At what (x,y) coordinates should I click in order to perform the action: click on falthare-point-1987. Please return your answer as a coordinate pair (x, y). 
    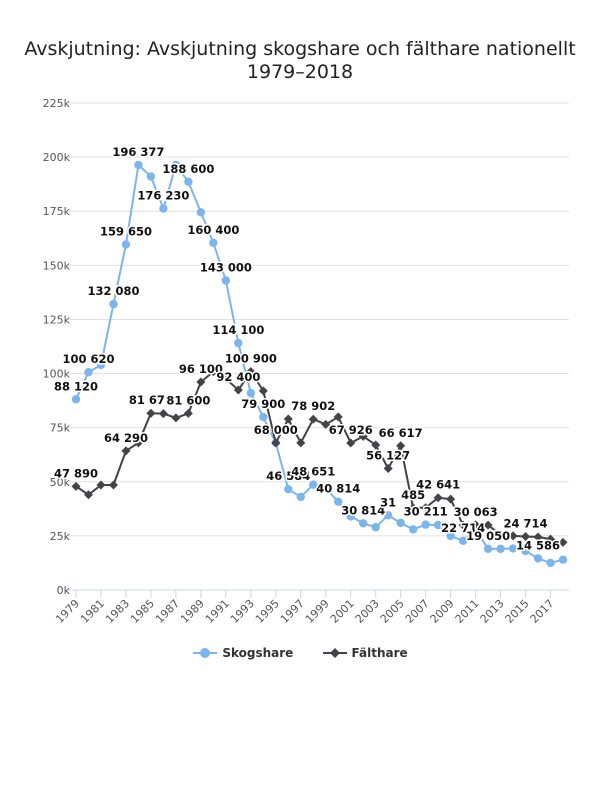
    Looking at the image, I should click on (176, 418).